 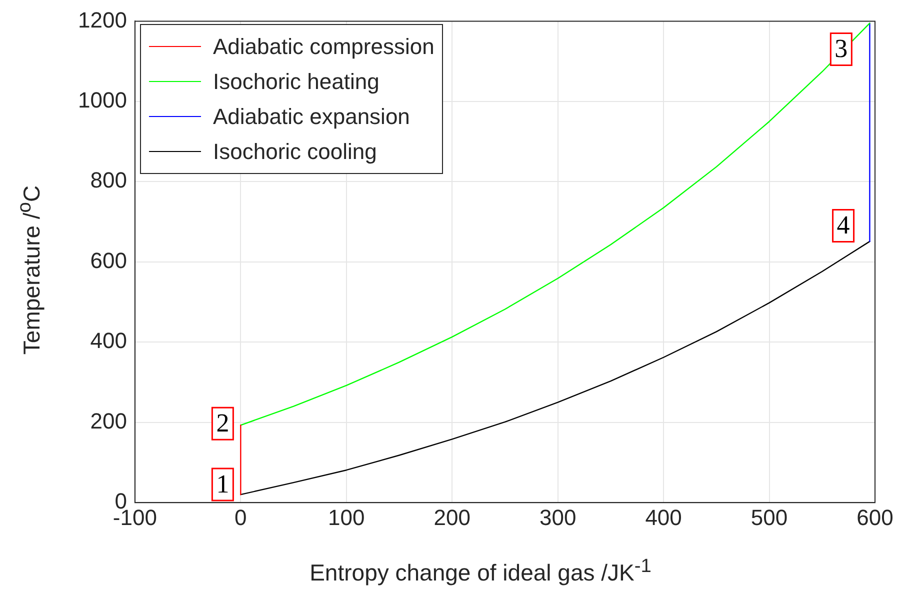 What do you see at coordinates (311, 117) in the screenshot?
I see `legend-label: Adiabatic expansion` at bounding box center [311, 117].